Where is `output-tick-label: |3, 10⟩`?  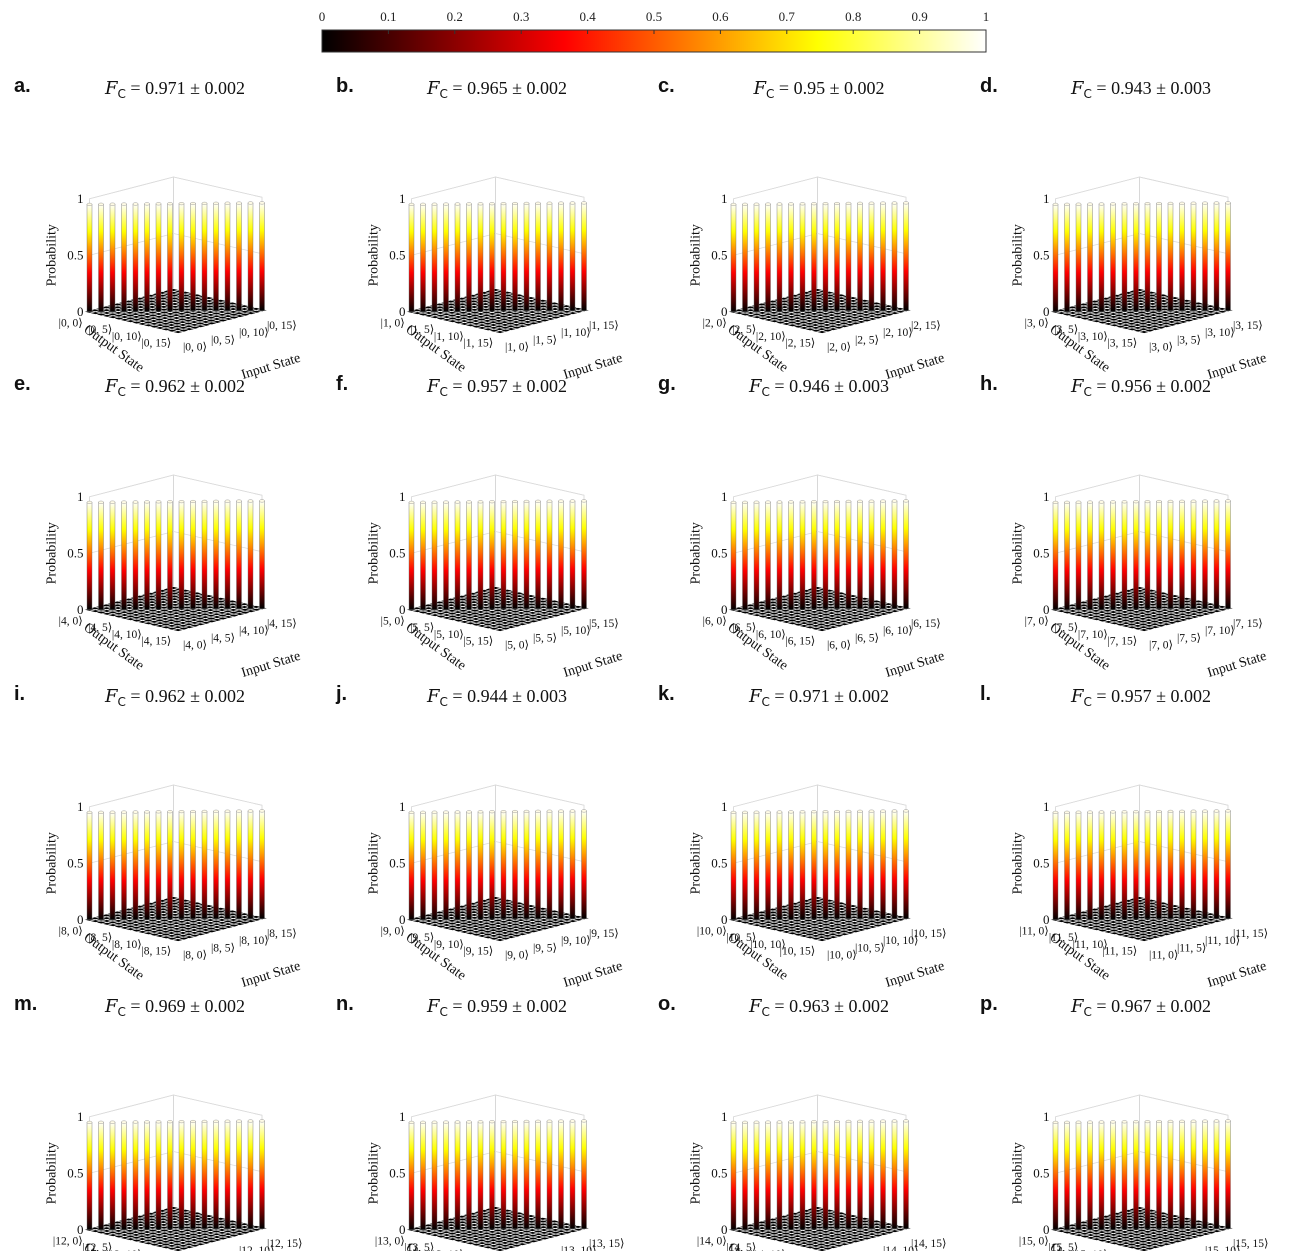
output-tick-label: |3, 10⟩ is located at coordinates (1093, 337).